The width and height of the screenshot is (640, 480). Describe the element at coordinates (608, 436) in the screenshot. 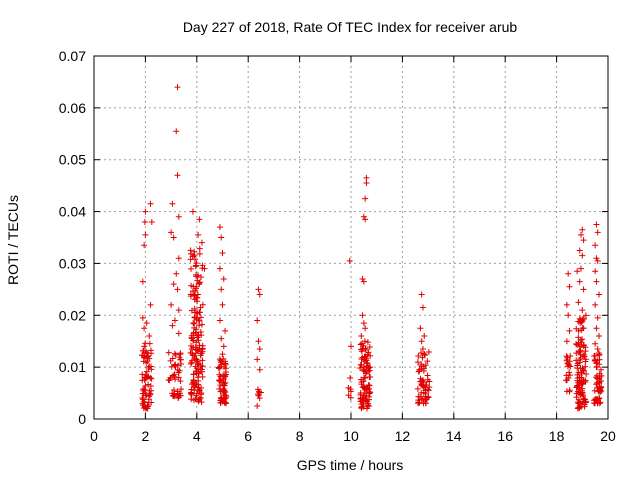

I see `x-tick-label: 20` at that location.